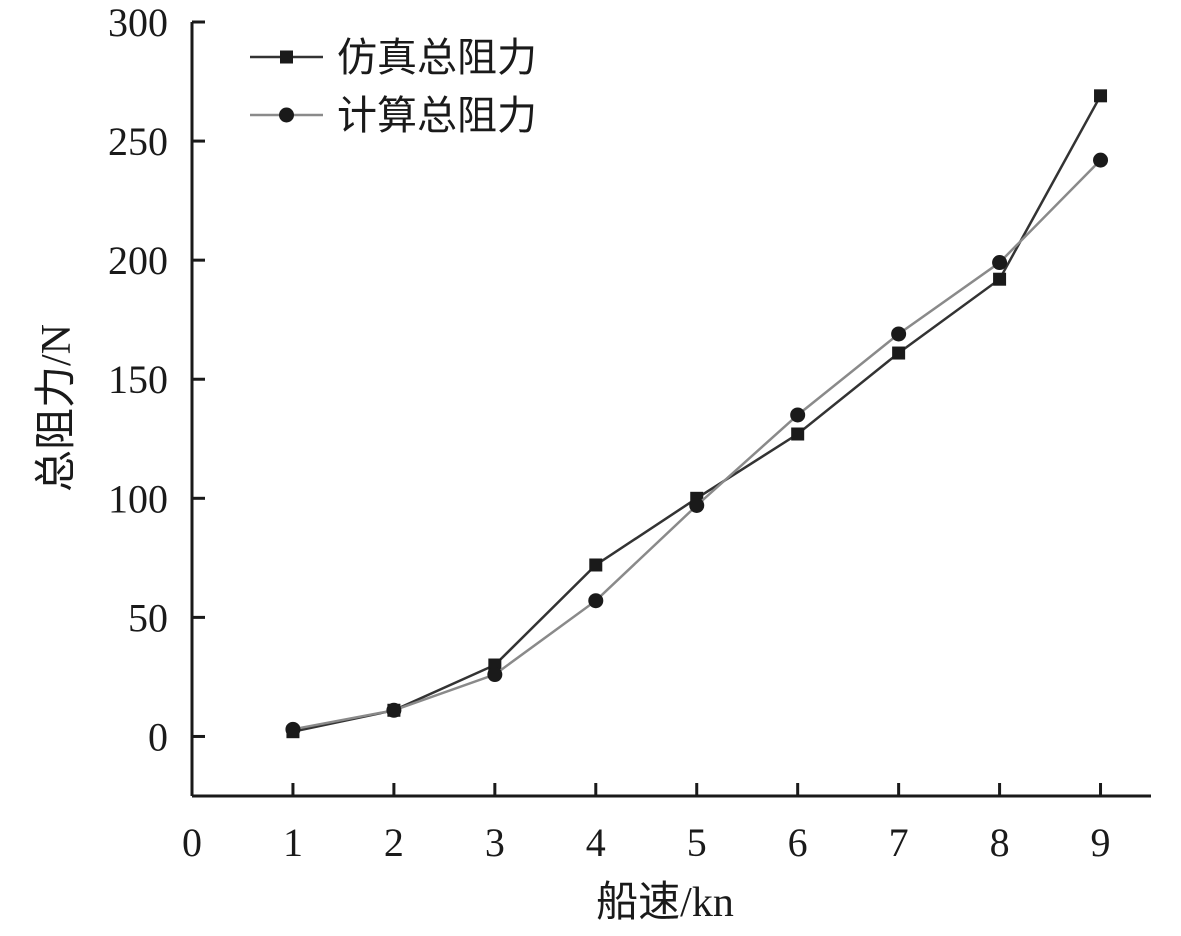  Describe the element at coordinates (1101, 842) in the screenshot. I see `x-tick-label: 9` at that location.